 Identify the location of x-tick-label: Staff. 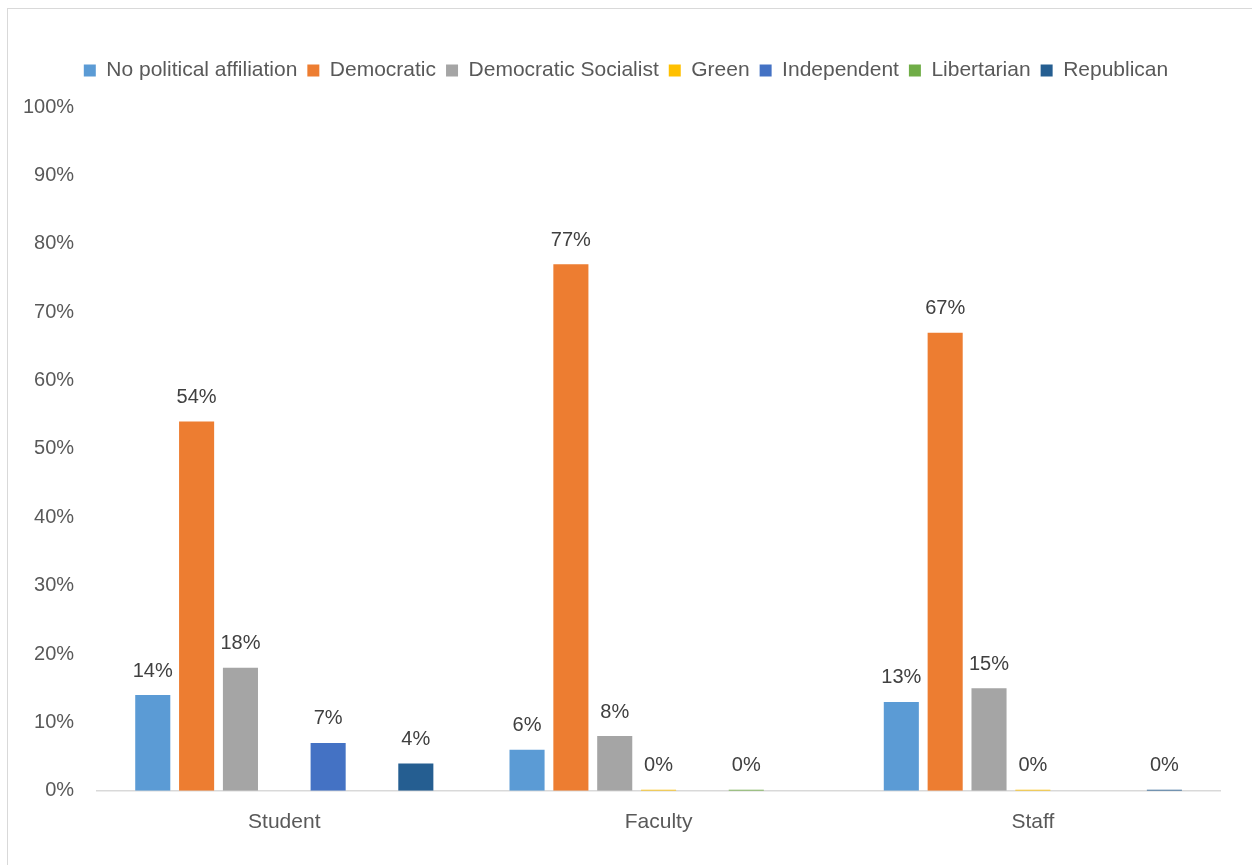
(1033, 821).